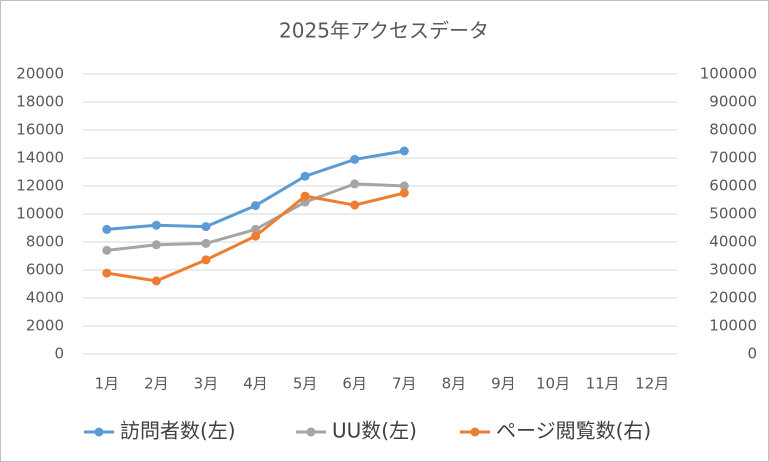  I want to click on x-tick-label: 3月, so click(206, 384).